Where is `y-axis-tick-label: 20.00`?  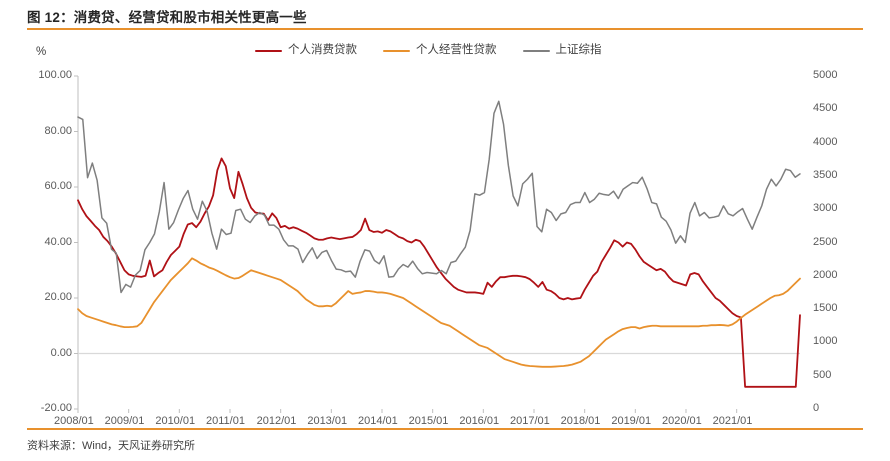 y-axis-tick-label: 20.00 is located at coordinates (58, 297).